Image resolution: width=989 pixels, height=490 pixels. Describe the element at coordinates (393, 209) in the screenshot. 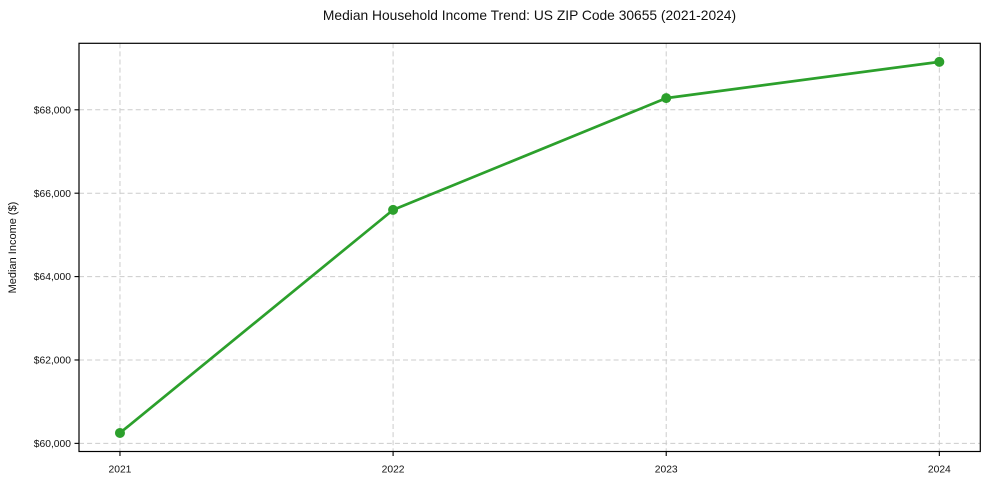

I see `data-point-2022` at that location.